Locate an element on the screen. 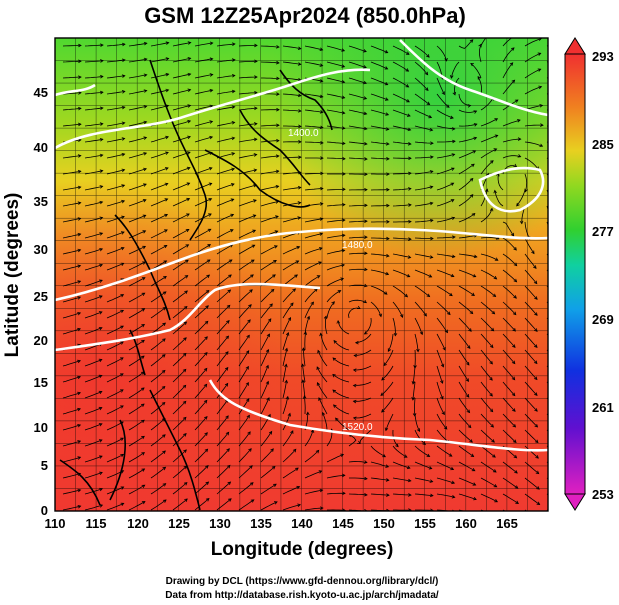 The image size is (619, 605). y-tick-label: 35 is located at coordinates (41, 201).